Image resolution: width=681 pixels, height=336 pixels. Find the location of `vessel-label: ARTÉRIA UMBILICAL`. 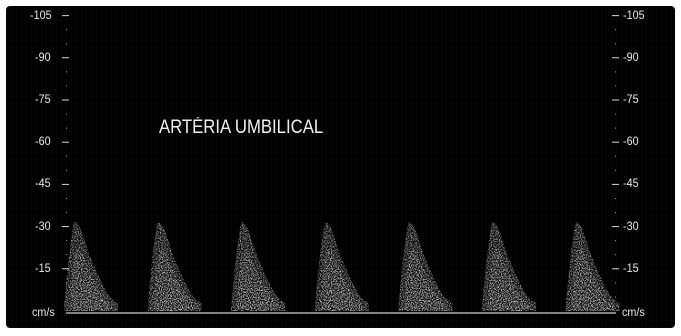

vessel-label: ARTÉRIA UMBILICAL is located at coordinates (241, 127).